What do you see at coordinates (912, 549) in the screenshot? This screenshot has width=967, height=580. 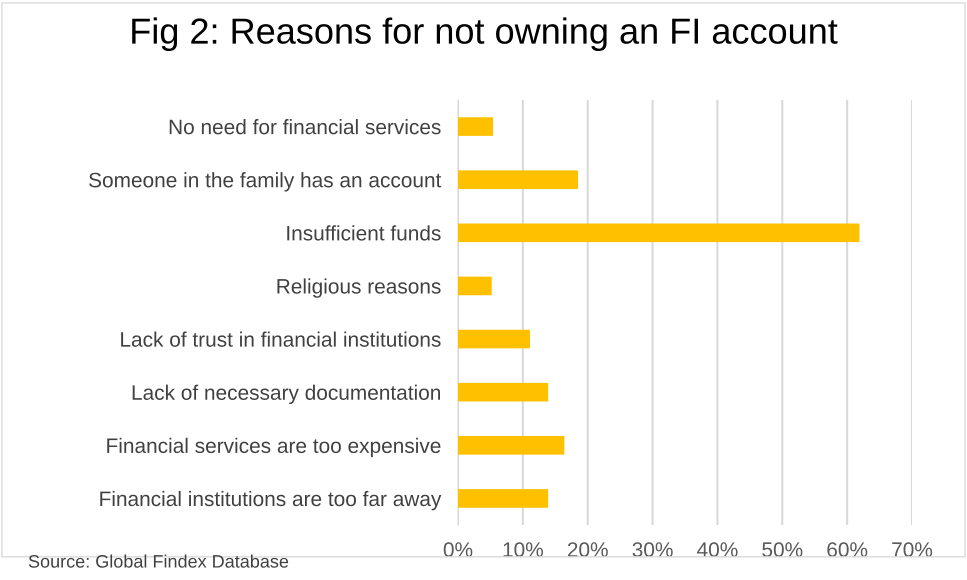 I see `x-tick-label: 70%` at bounding box center [912, 549].